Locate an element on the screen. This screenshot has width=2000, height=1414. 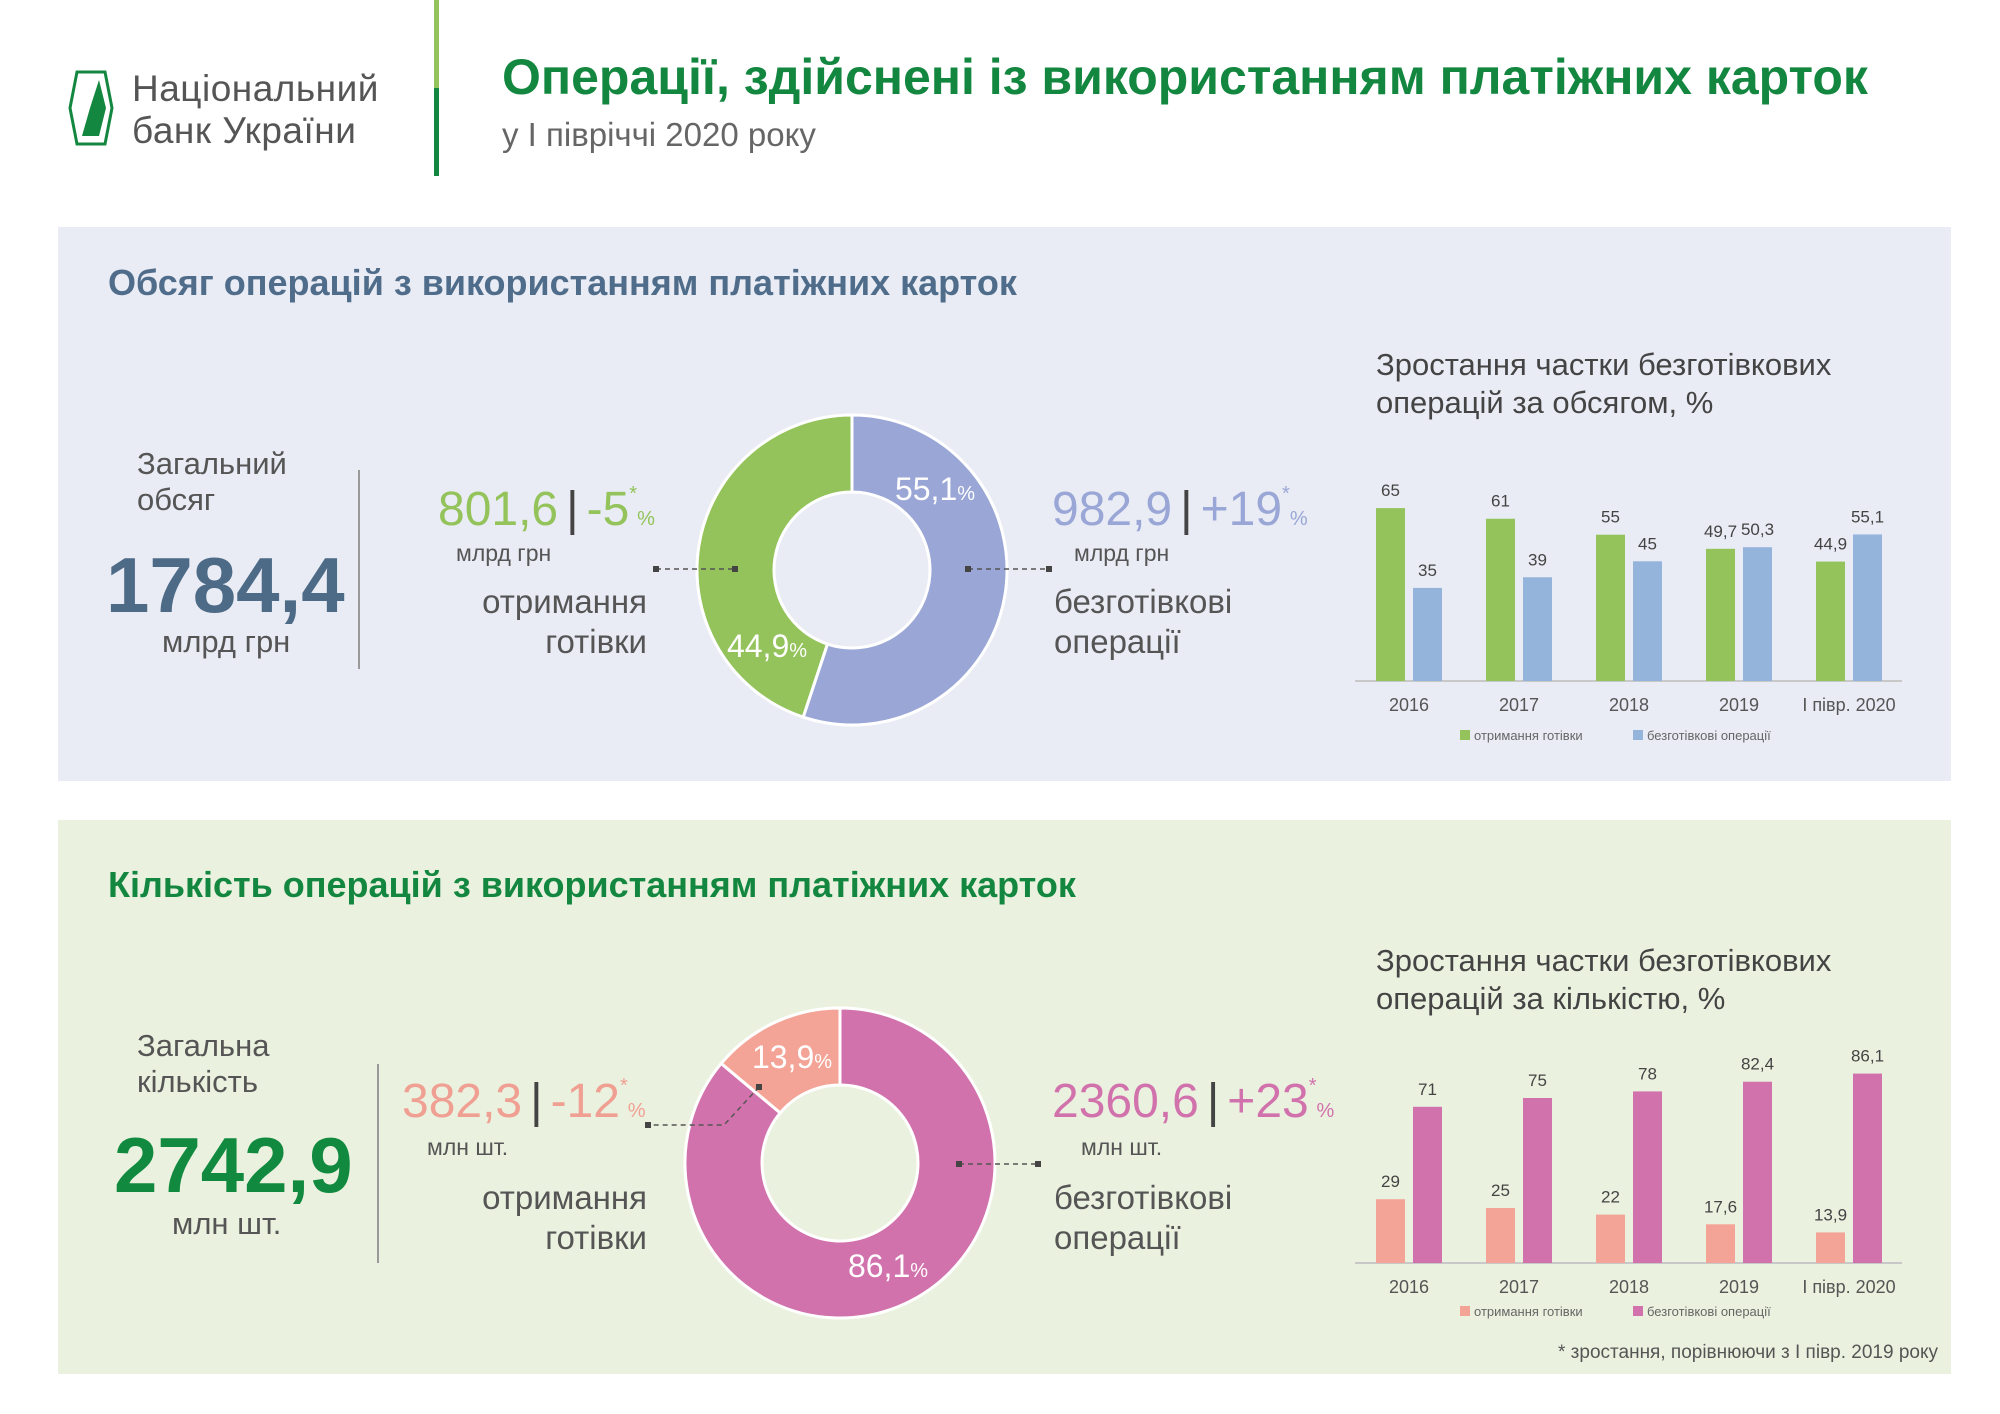
volume-cash-figure: 801,6 | -5*% is located at coordinates (546, 509).